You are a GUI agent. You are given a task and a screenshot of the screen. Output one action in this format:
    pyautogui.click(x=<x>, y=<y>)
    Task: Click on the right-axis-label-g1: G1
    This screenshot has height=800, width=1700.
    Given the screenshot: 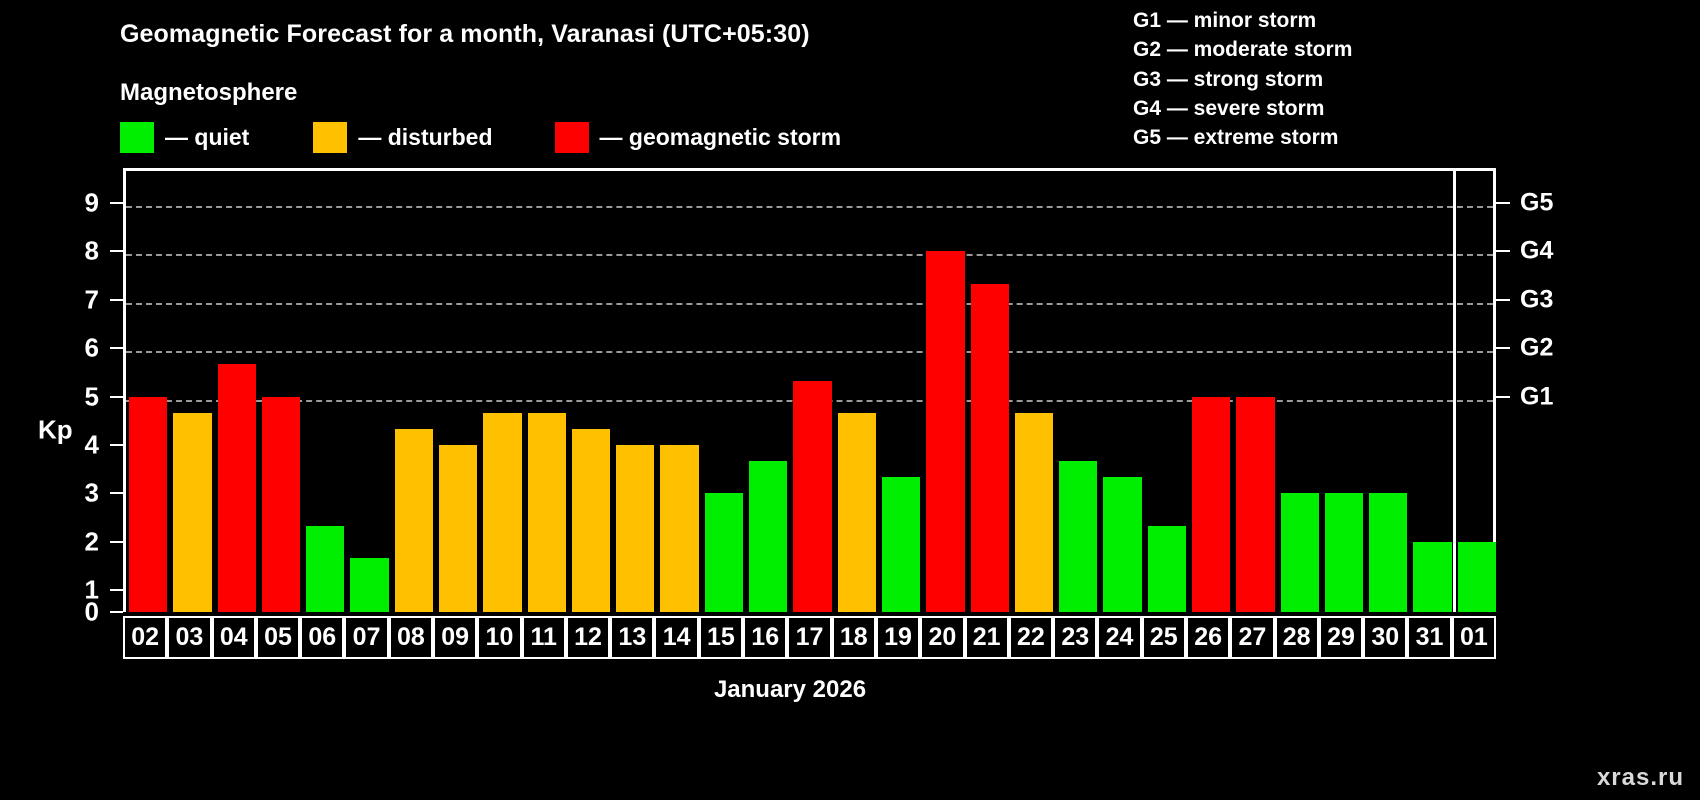 What is the action you would take?
    pyautogui.click(x=1537, y=396)
    